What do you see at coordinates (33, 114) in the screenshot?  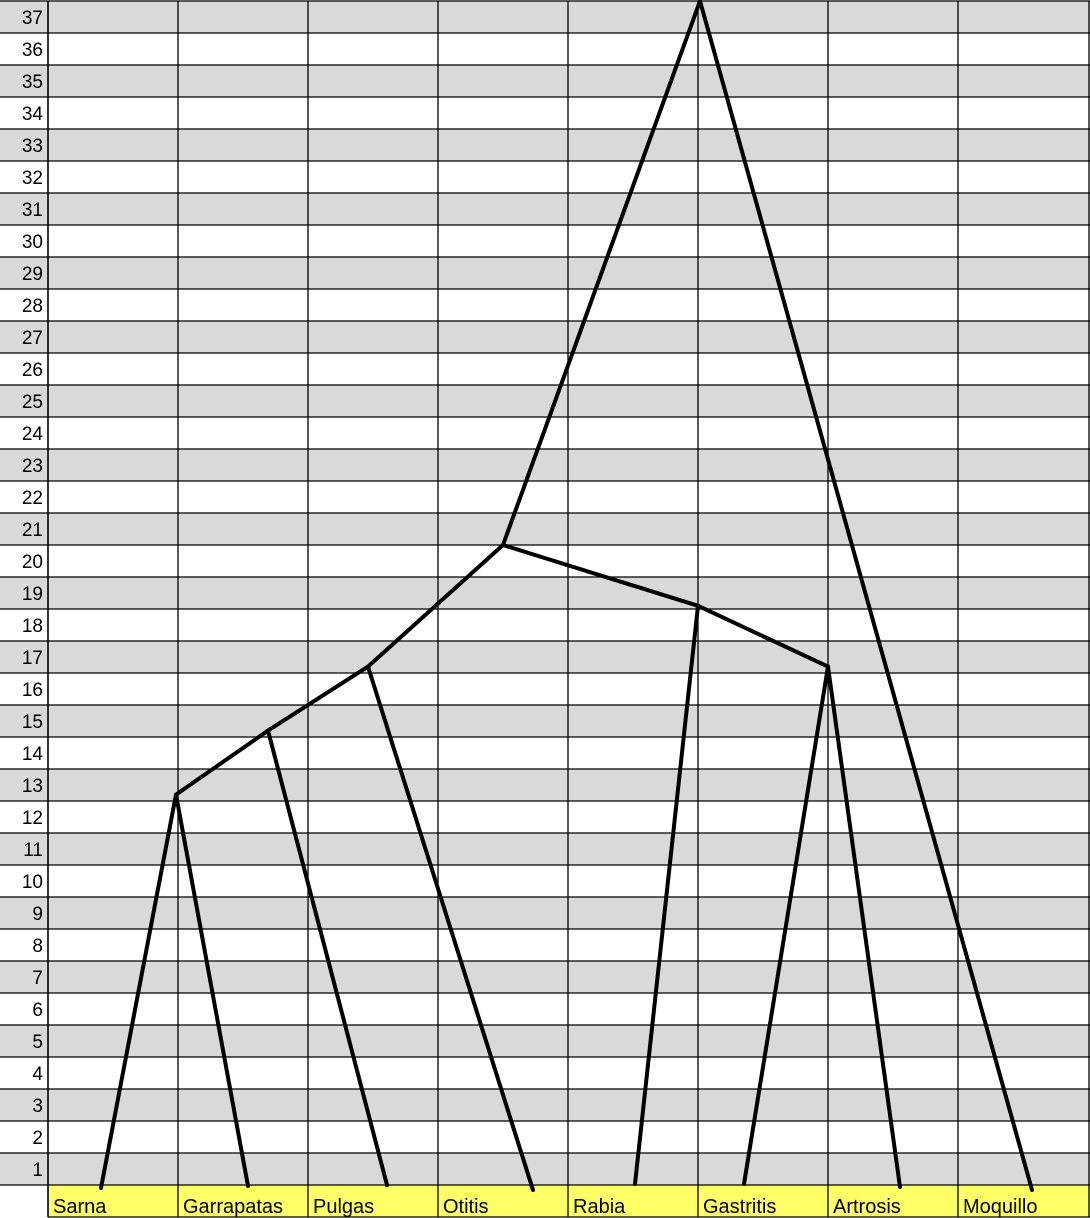 I see `row-label: 34` at bounding box center [33, 114].